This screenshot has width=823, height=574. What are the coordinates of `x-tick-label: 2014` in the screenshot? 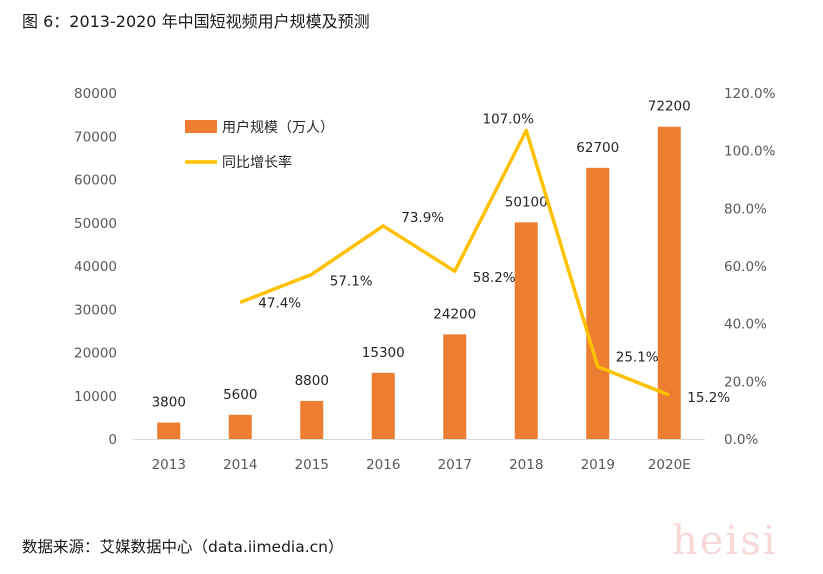 It's located at (240, 465).